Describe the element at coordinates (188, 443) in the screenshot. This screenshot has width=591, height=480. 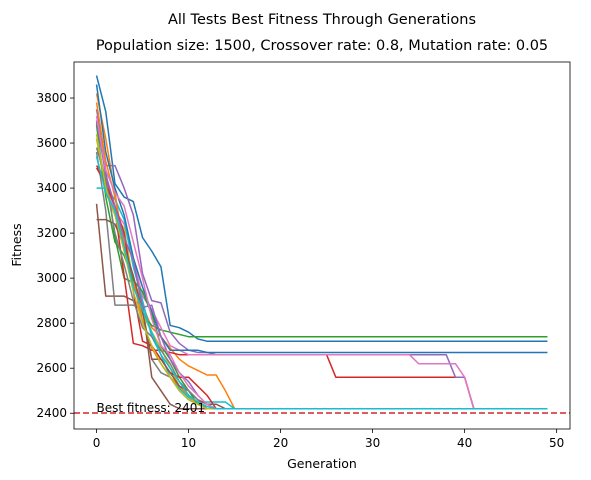
I see `x-tick-label-10: 10` at that location.